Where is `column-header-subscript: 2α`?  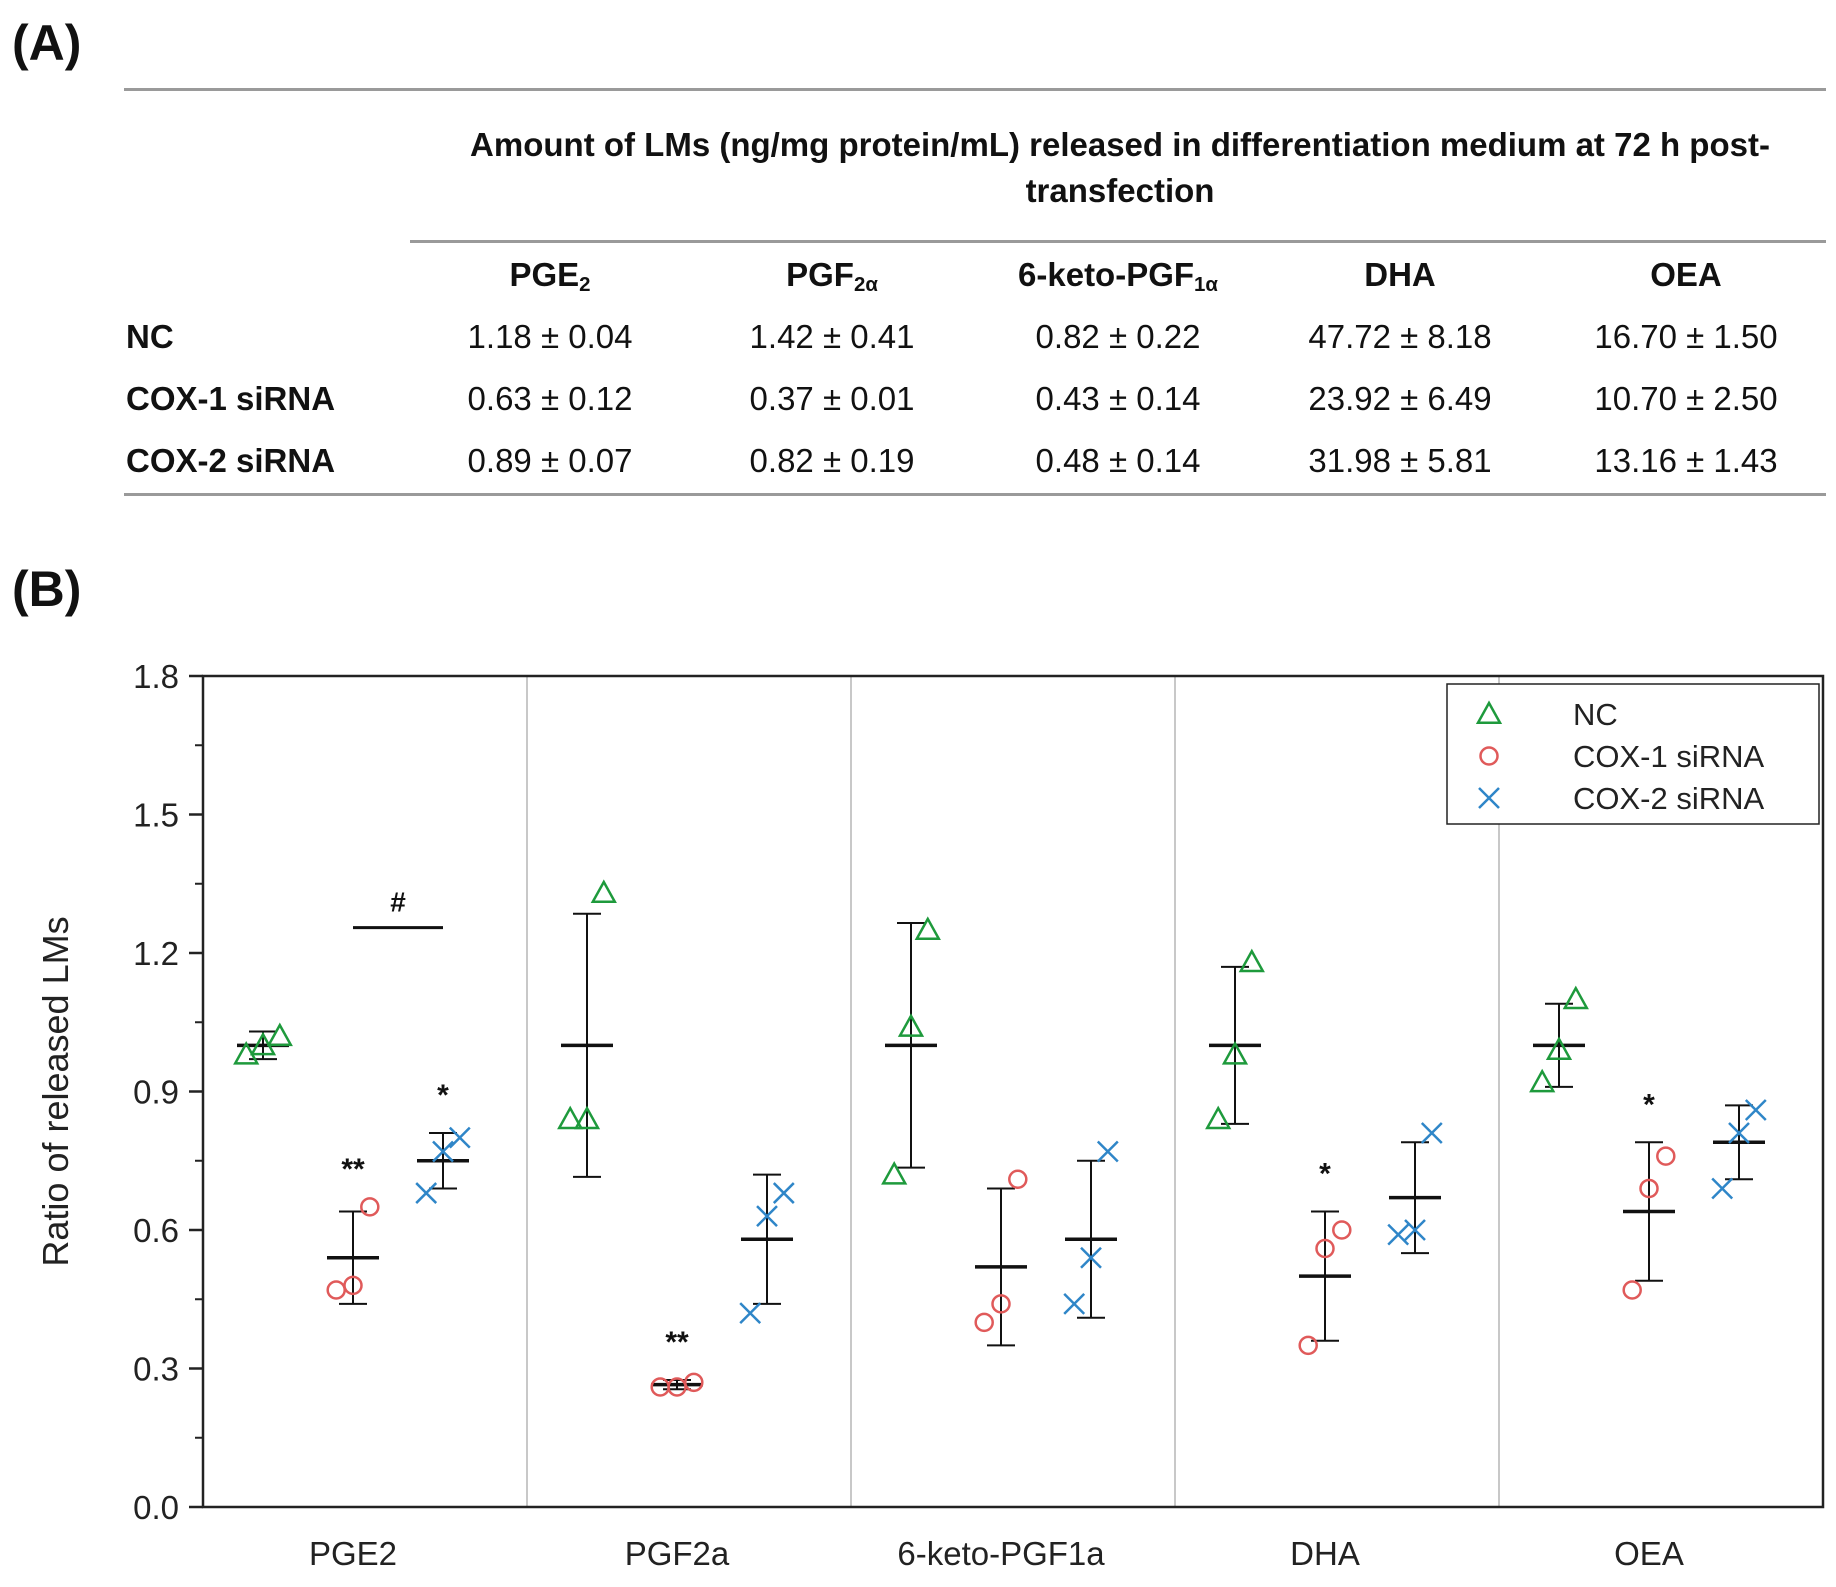 column-header-subscript: 2α is located at coordinates (865, 285).